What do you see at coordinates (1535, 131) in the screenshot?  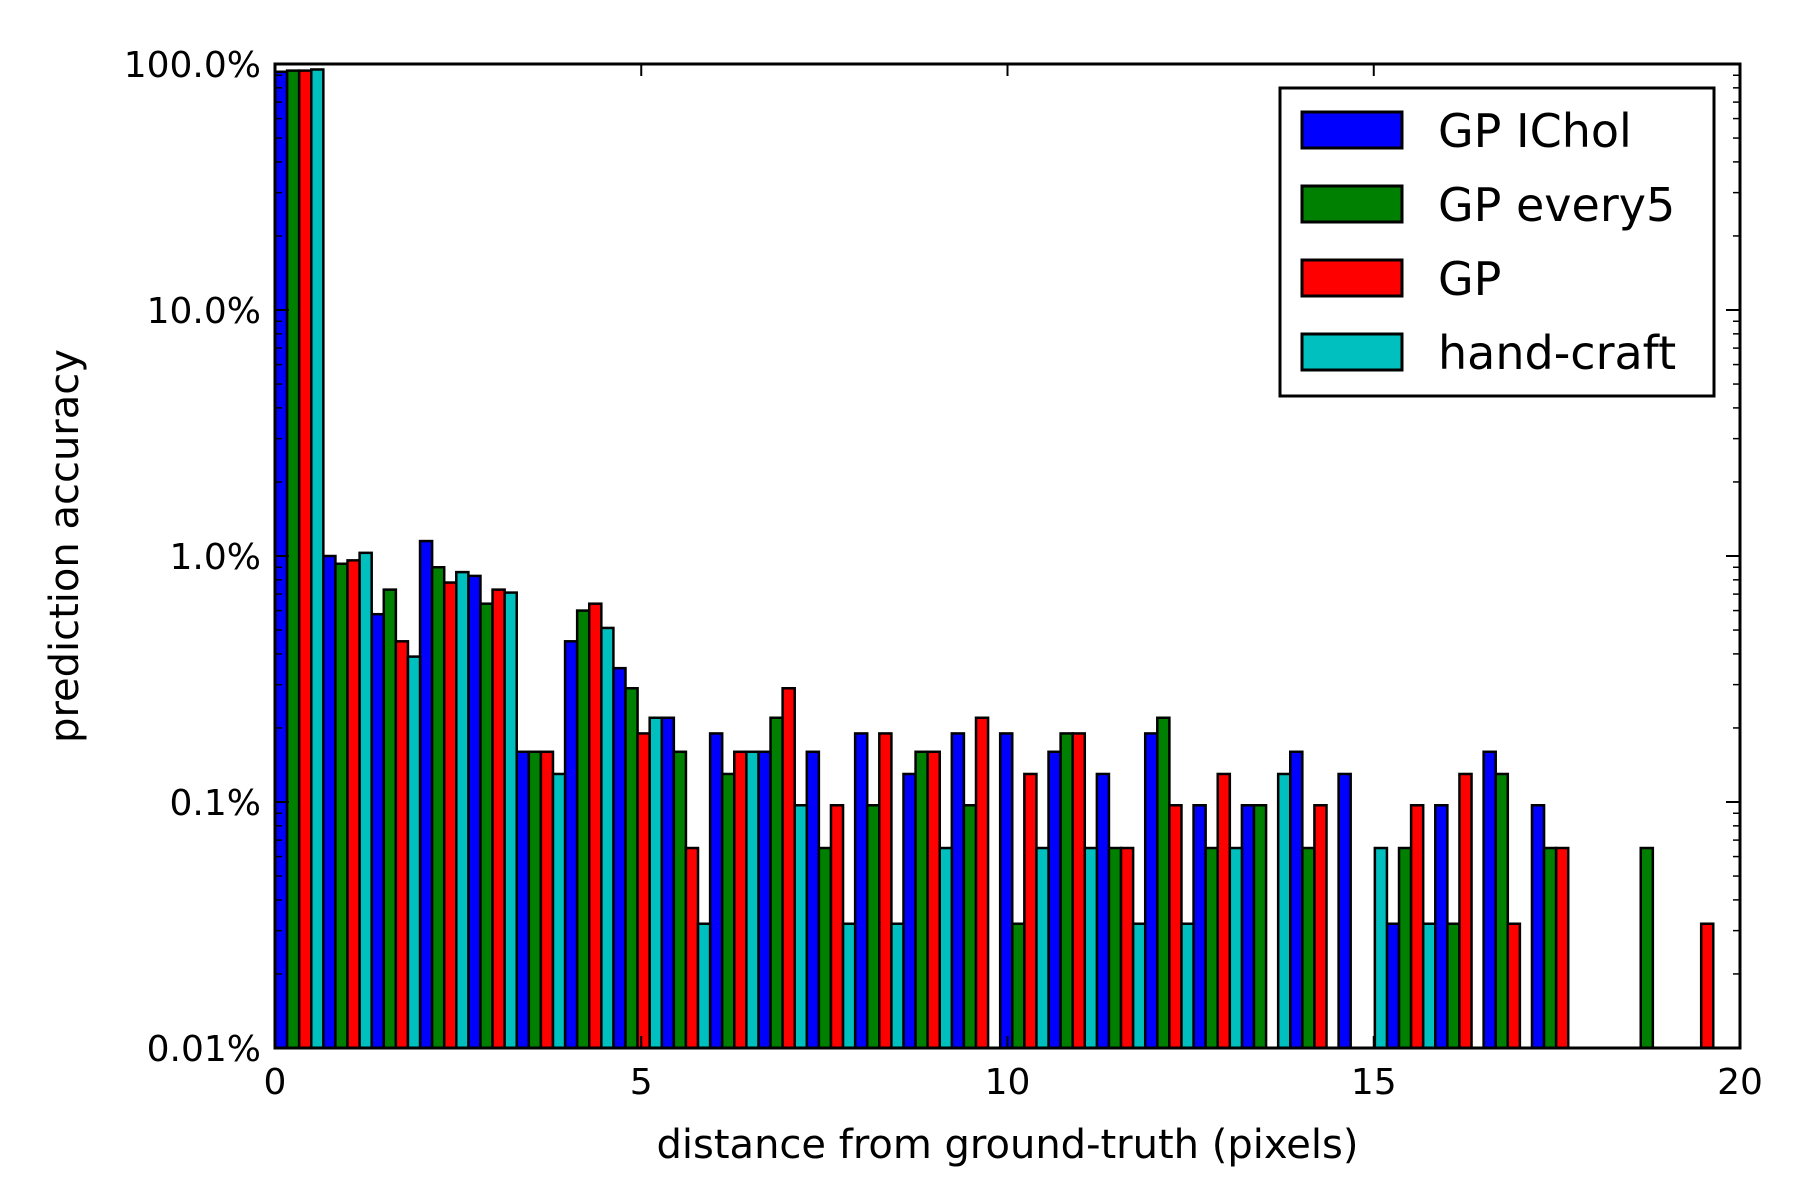 I see `legend-label: GP IChol` at bounding box center [1535, 131].